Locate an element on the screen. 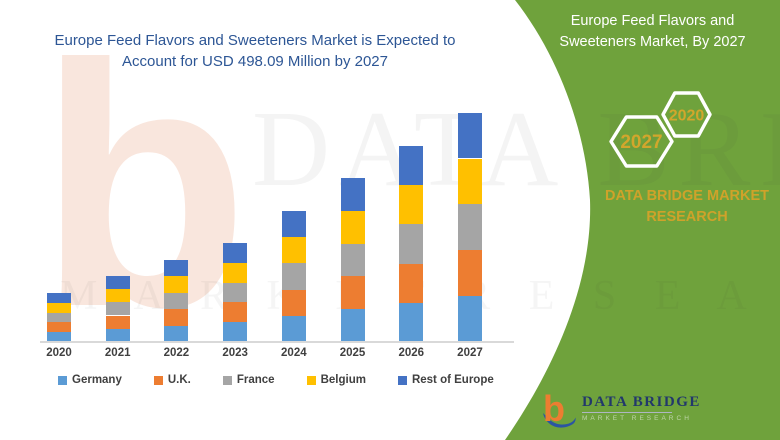 This screenshot has height=440, width=780. bar-segment-2023-u-k- is located at coordinates (235, 312).